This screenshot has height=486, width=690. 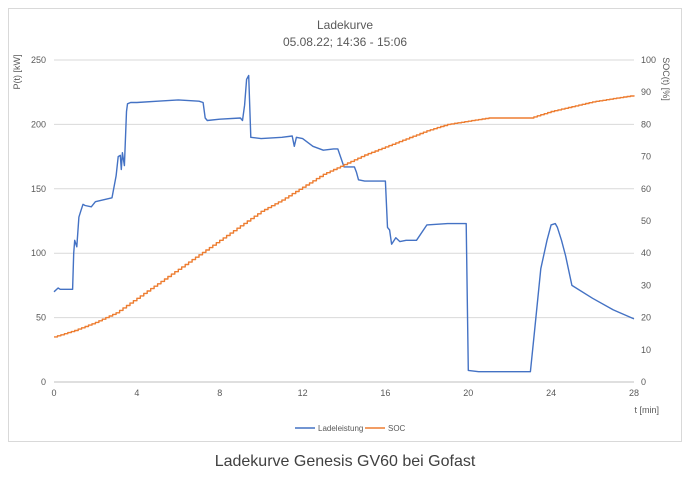 I want to click on legend-label-soc: SOC, so click(x=397, y=428).